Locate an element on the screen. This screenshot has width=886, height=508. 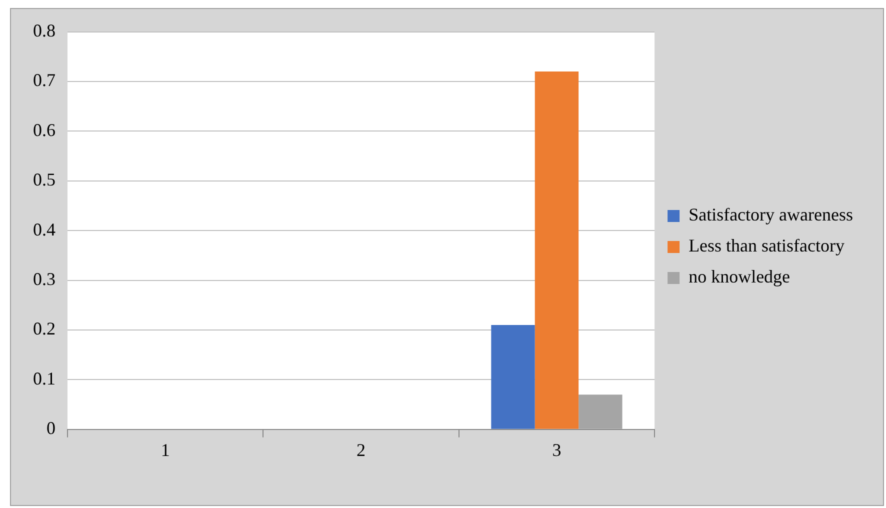
y-tick-label: 0.6 is located at coordinates (44, 130).